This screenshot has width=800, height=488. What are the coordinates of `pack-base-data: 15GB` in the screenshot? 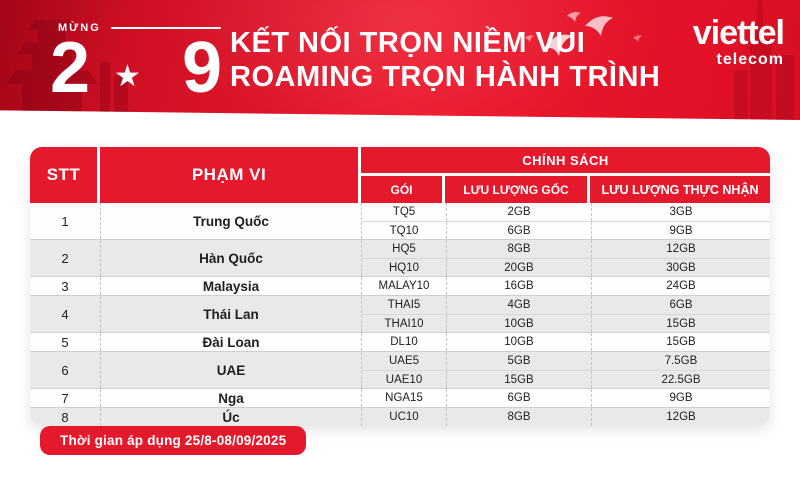 It's located at (518, 379).